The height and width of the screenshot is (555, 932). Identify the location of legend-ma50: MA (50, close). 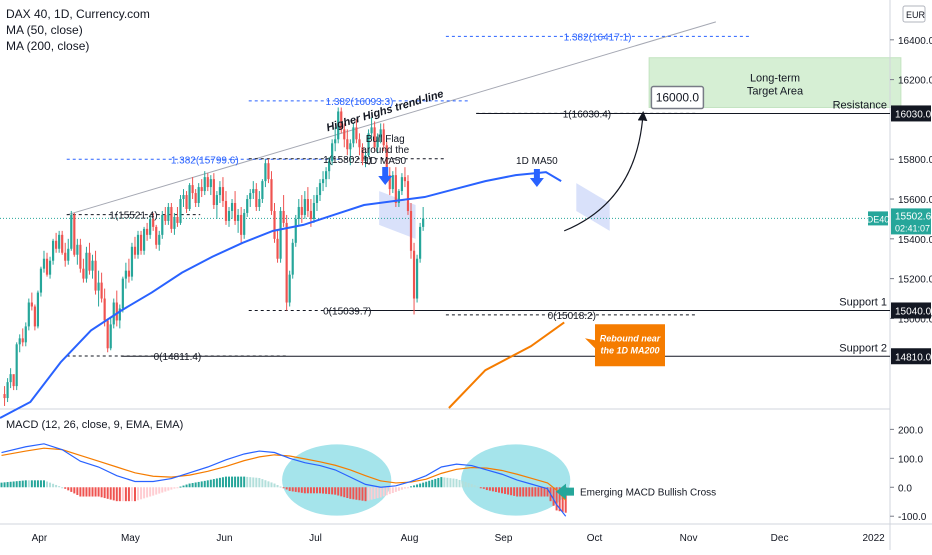
(44, 30).